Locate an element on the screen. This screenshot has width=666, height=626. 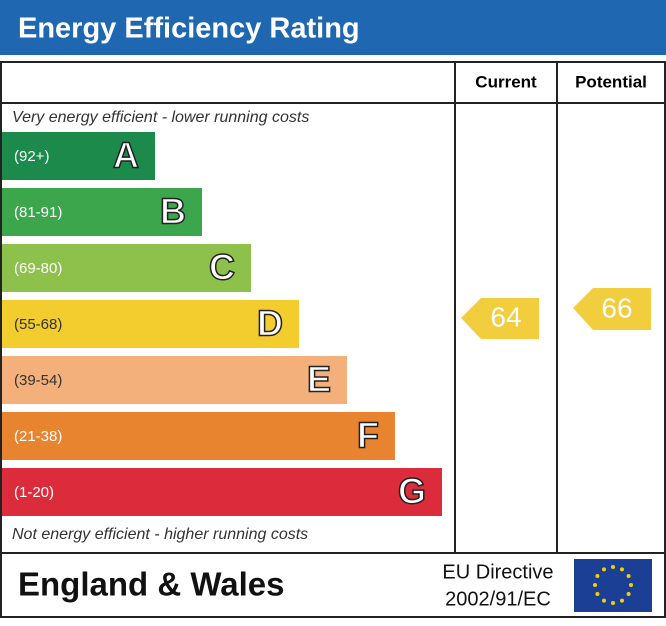
band-range: (69-80) is located at coordinates (38, 268).